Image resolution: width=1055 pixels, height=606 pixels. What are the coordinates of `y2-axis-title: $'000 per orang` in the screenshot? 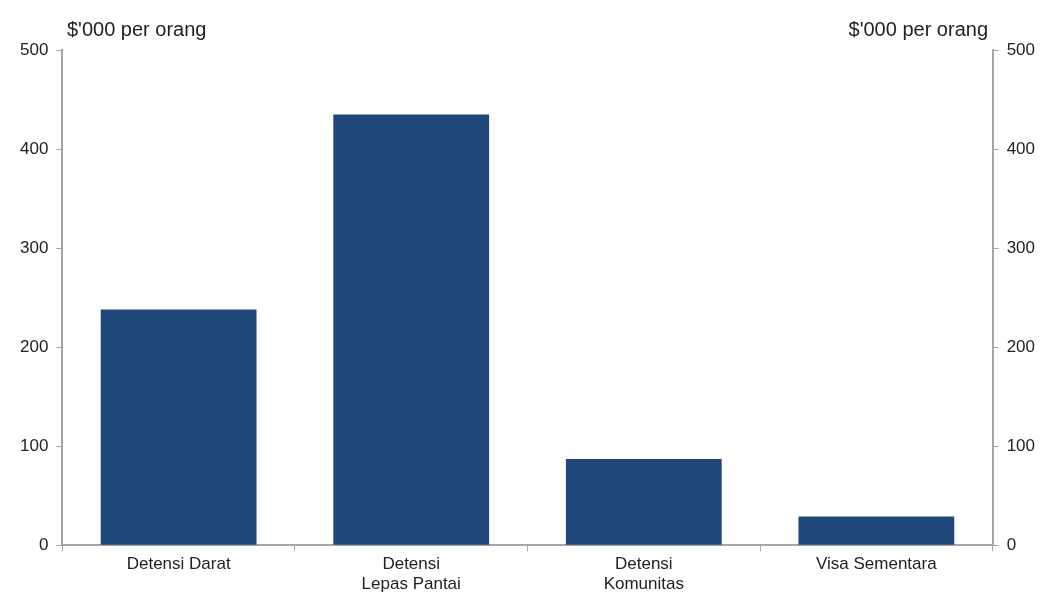 It's located at (918, 28).